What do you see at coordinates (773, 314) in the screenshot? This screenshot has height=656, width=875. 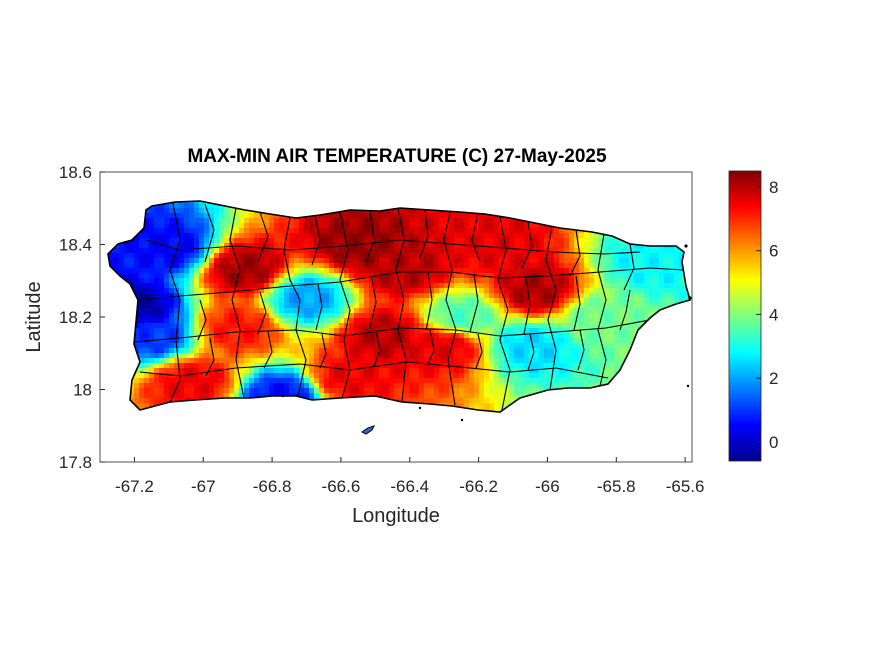 I see `colorbar-tick-label: 4` at bounding box center [773, 314].